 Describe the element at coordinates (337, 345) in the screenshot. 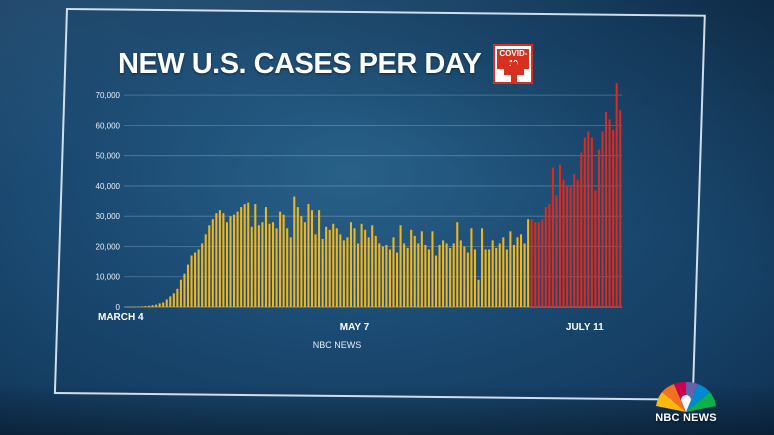

I see `source-label: NBC NEWS` at that location.